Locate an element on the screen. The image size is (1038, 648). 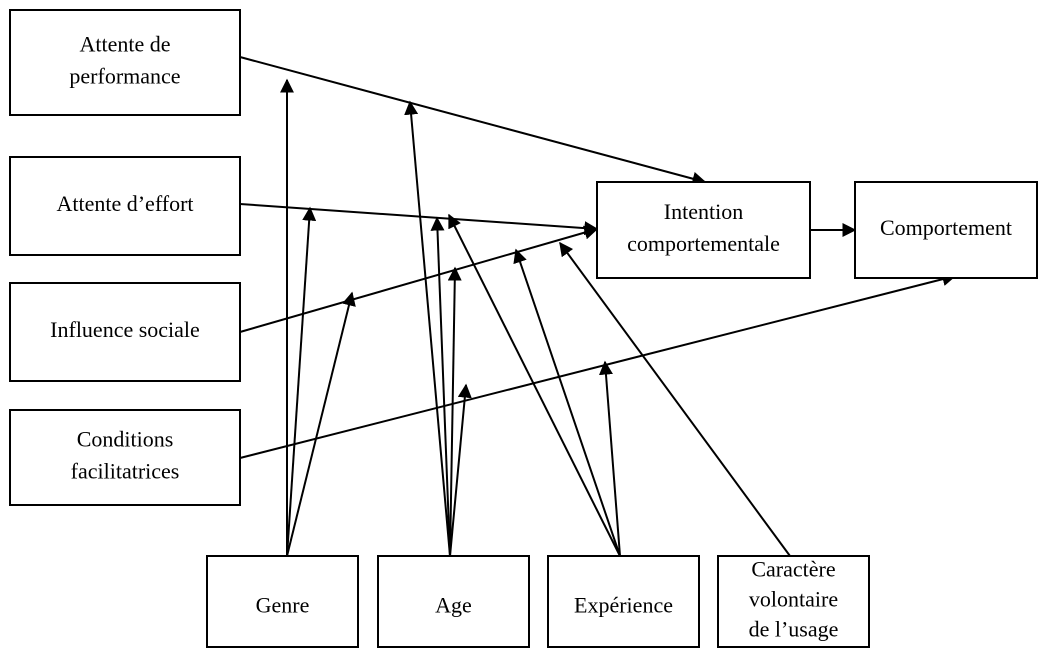
node-label: Expérience is located at coordinates (623, 605).